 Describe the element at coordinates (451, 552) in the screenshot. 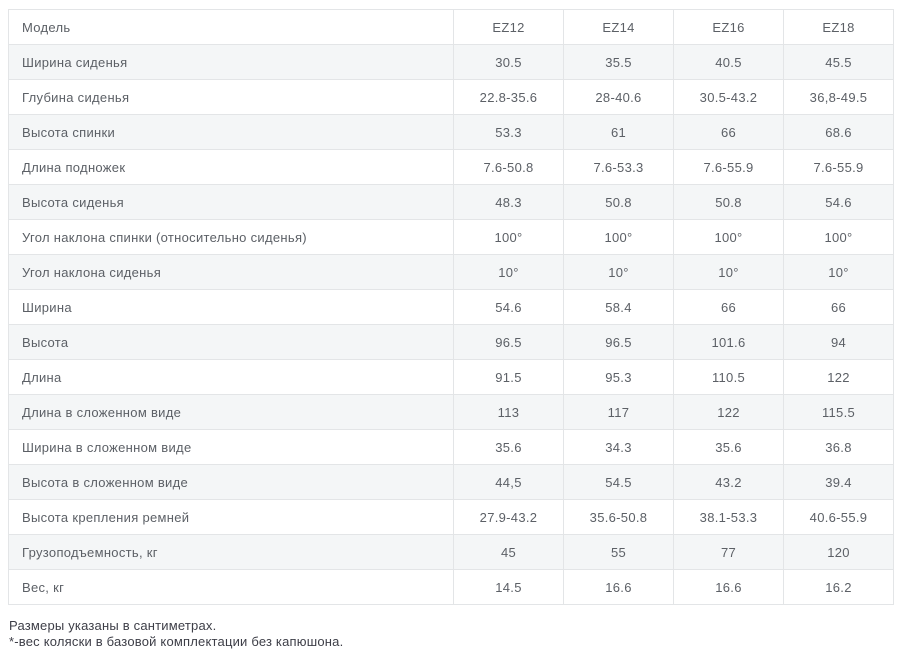

I see `table-row: Грузоподъемность, кг 45 55 77 120` at that location.